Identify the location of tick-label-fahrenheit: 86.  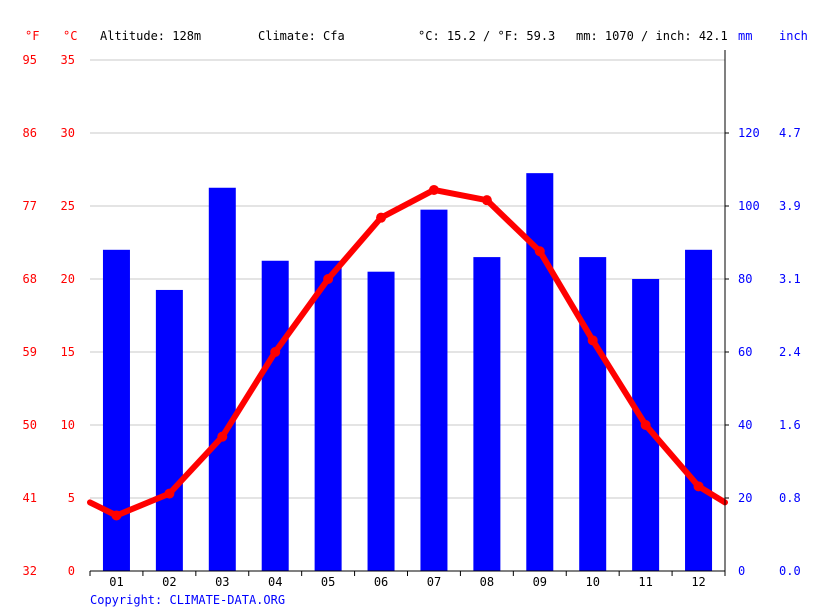
(30, 133).